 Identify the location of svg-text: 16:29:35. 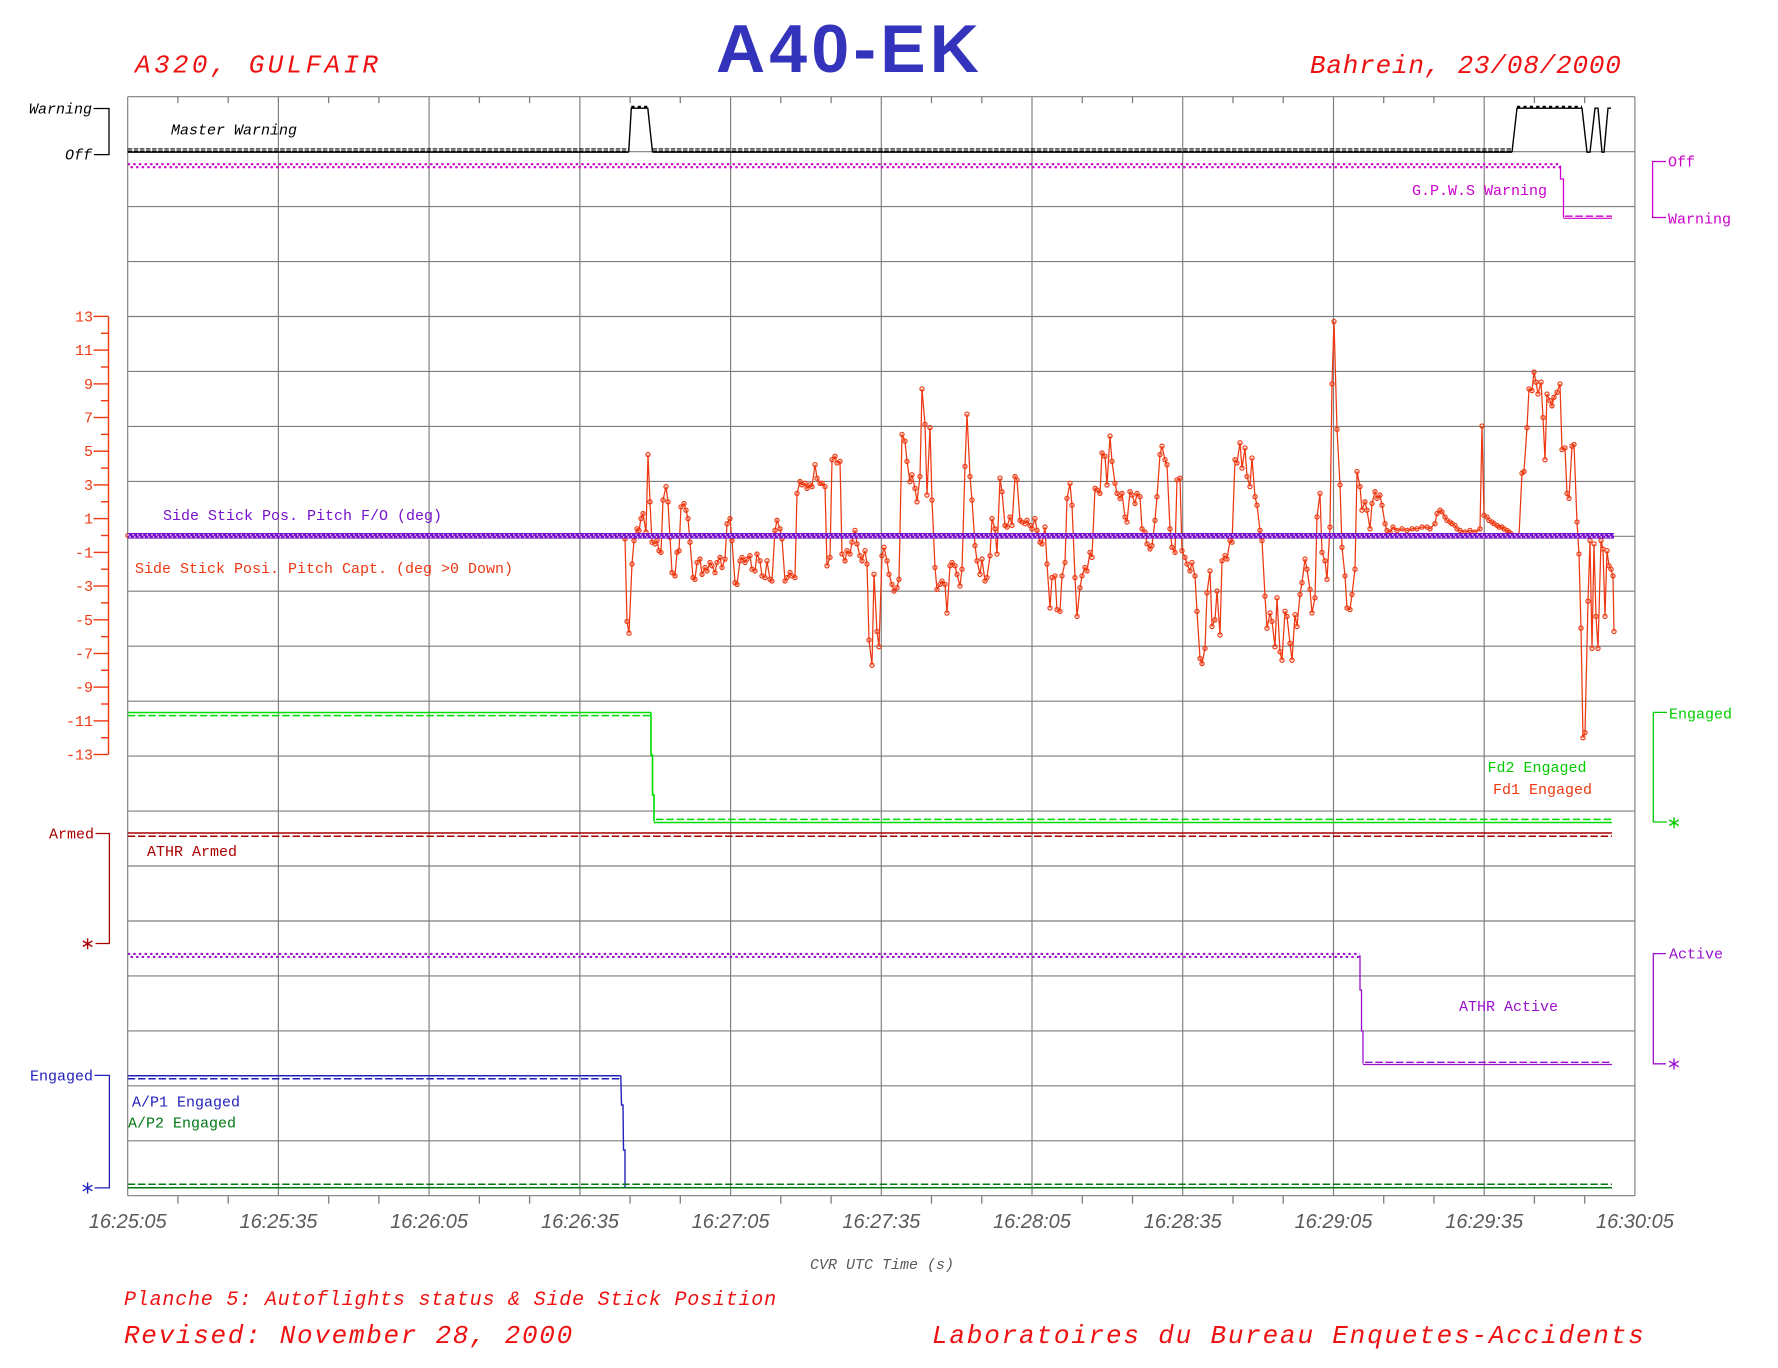
(1484, 1222).